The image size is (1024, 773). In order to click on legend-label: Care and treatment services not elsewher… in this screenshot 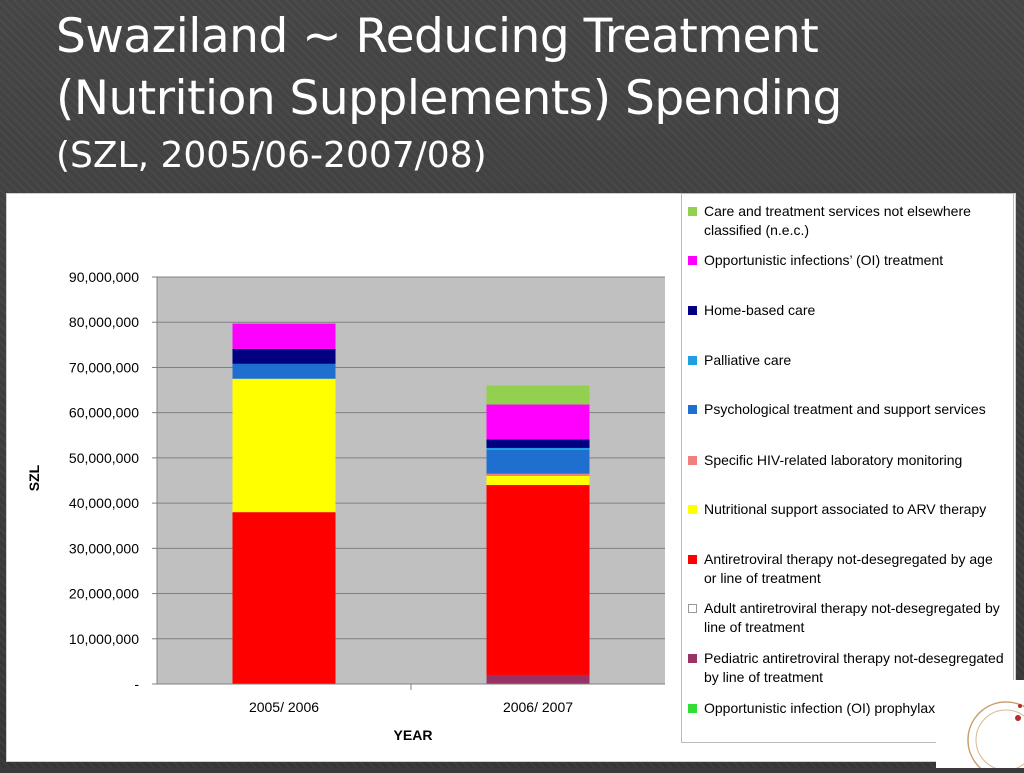, I will do `click(837, 220)`.